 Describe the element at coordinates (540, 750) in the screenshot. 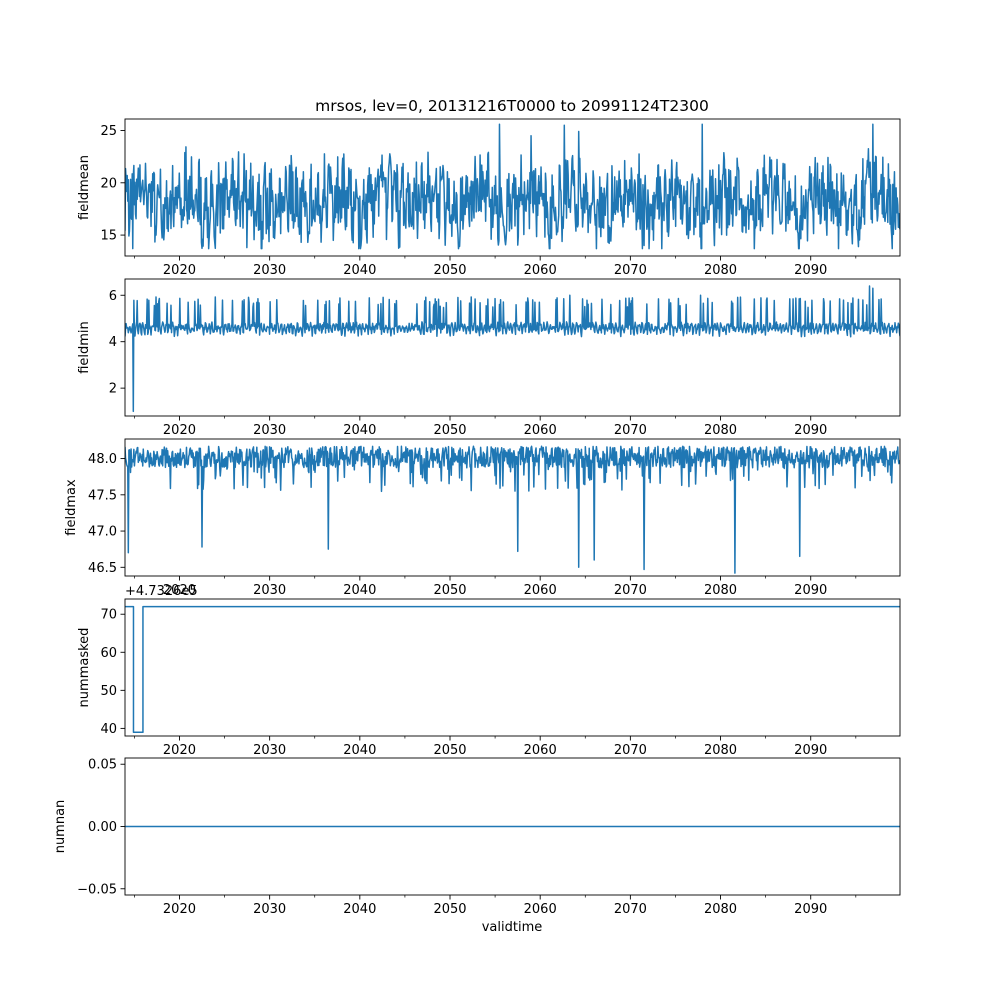

I see `nummasked-x-tick-label: 2060` at that location.